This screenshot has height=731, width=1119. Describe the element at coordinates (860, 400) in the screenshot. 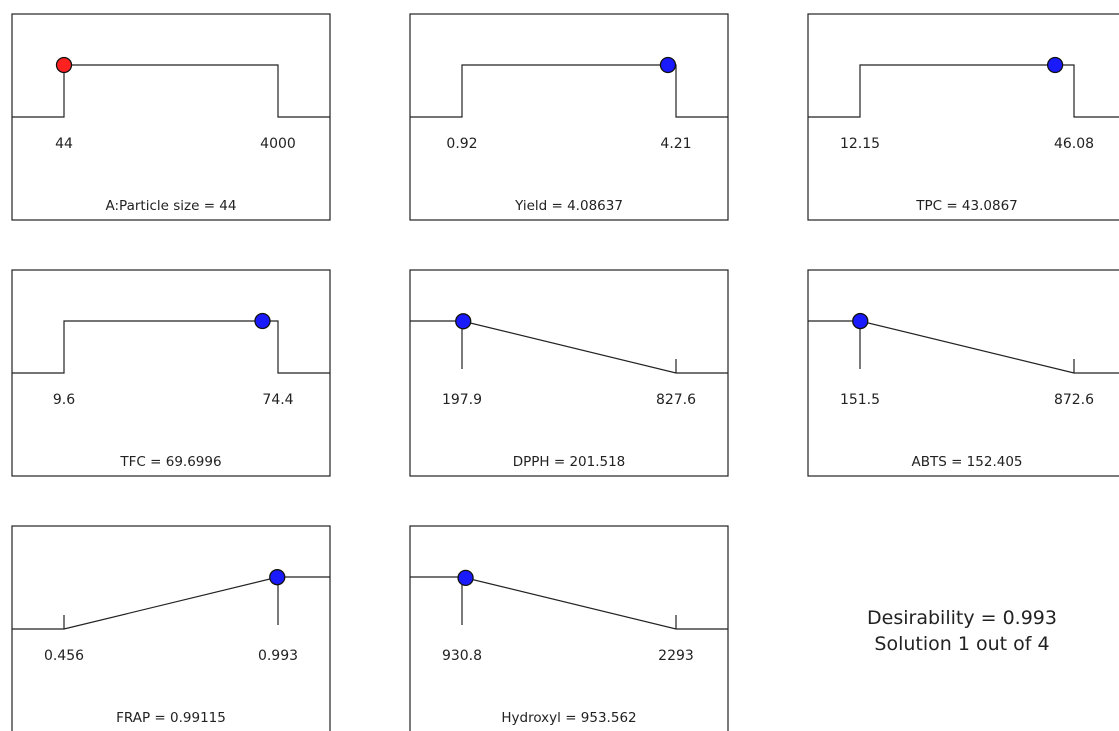

I see `low-value-label: 151.5` at that location.